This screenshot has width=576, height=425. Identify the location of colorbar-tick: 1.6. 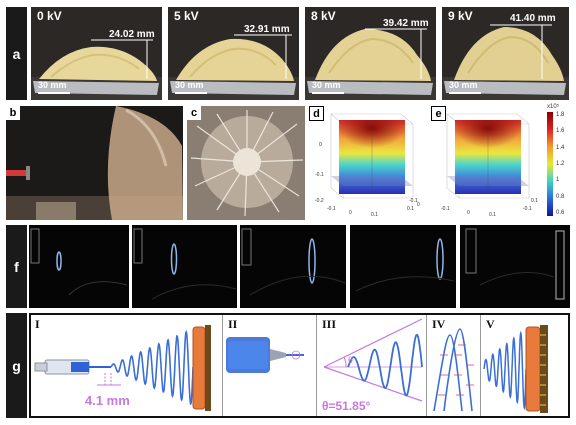
(560, 131).